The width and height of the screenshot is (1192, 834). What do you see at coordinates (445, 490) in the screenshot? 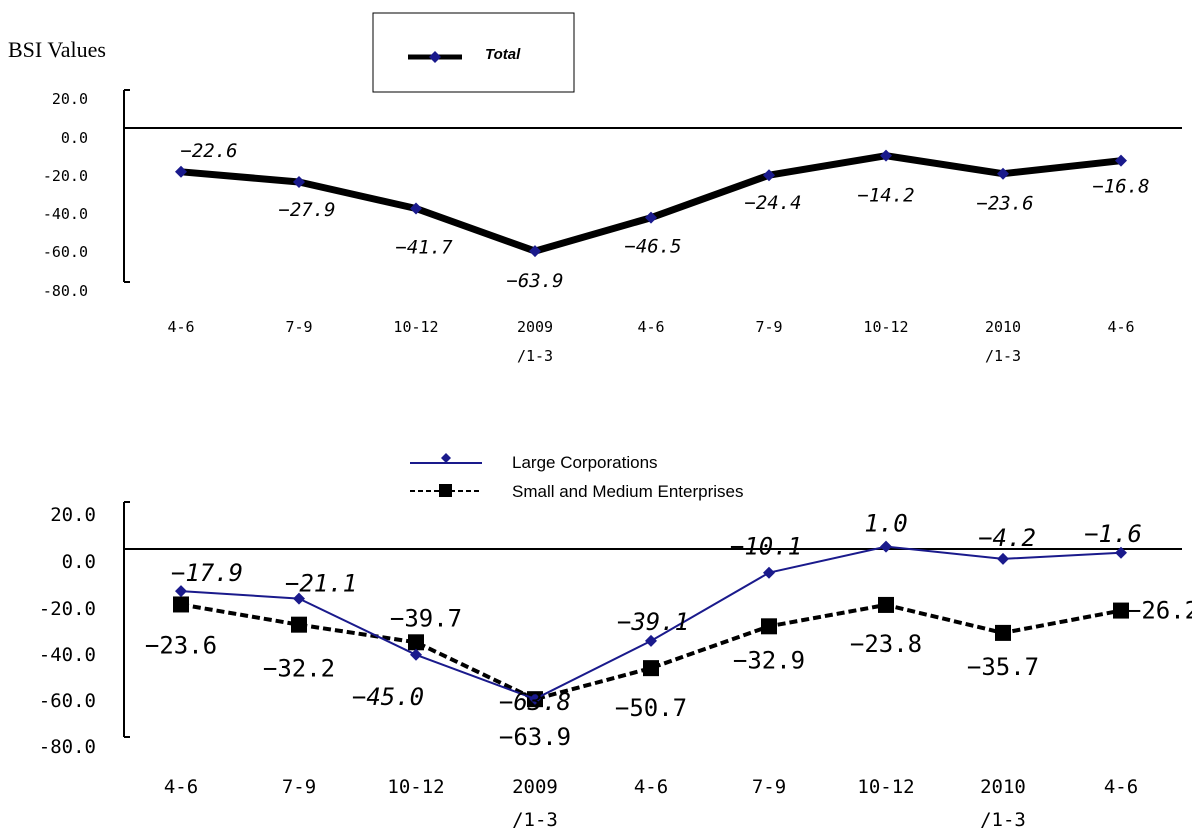
I see `legend-marker-sme` at bounding box center [445, 490].